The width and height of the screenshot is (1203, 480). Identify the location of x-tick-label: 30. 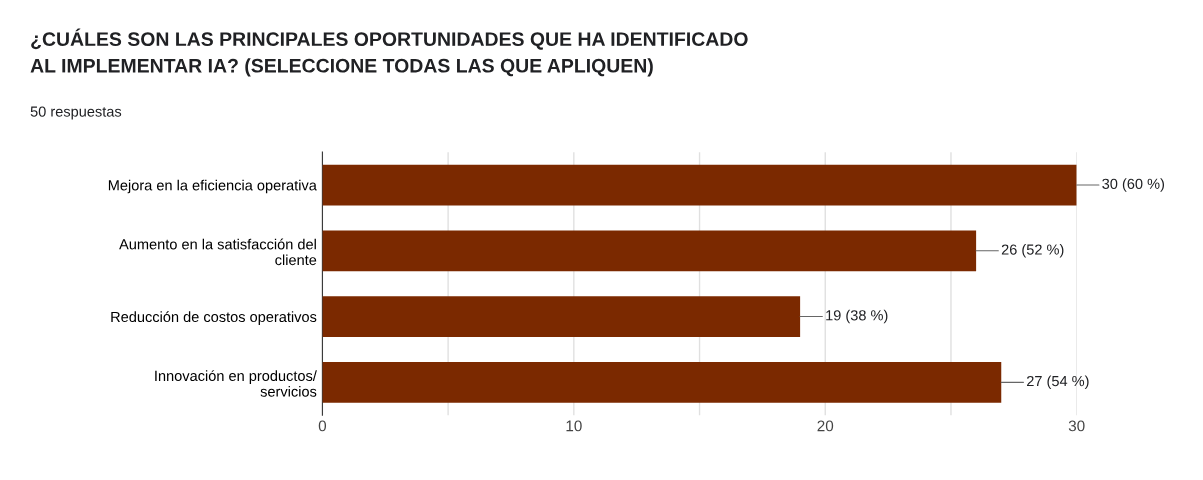
(1076, 426).